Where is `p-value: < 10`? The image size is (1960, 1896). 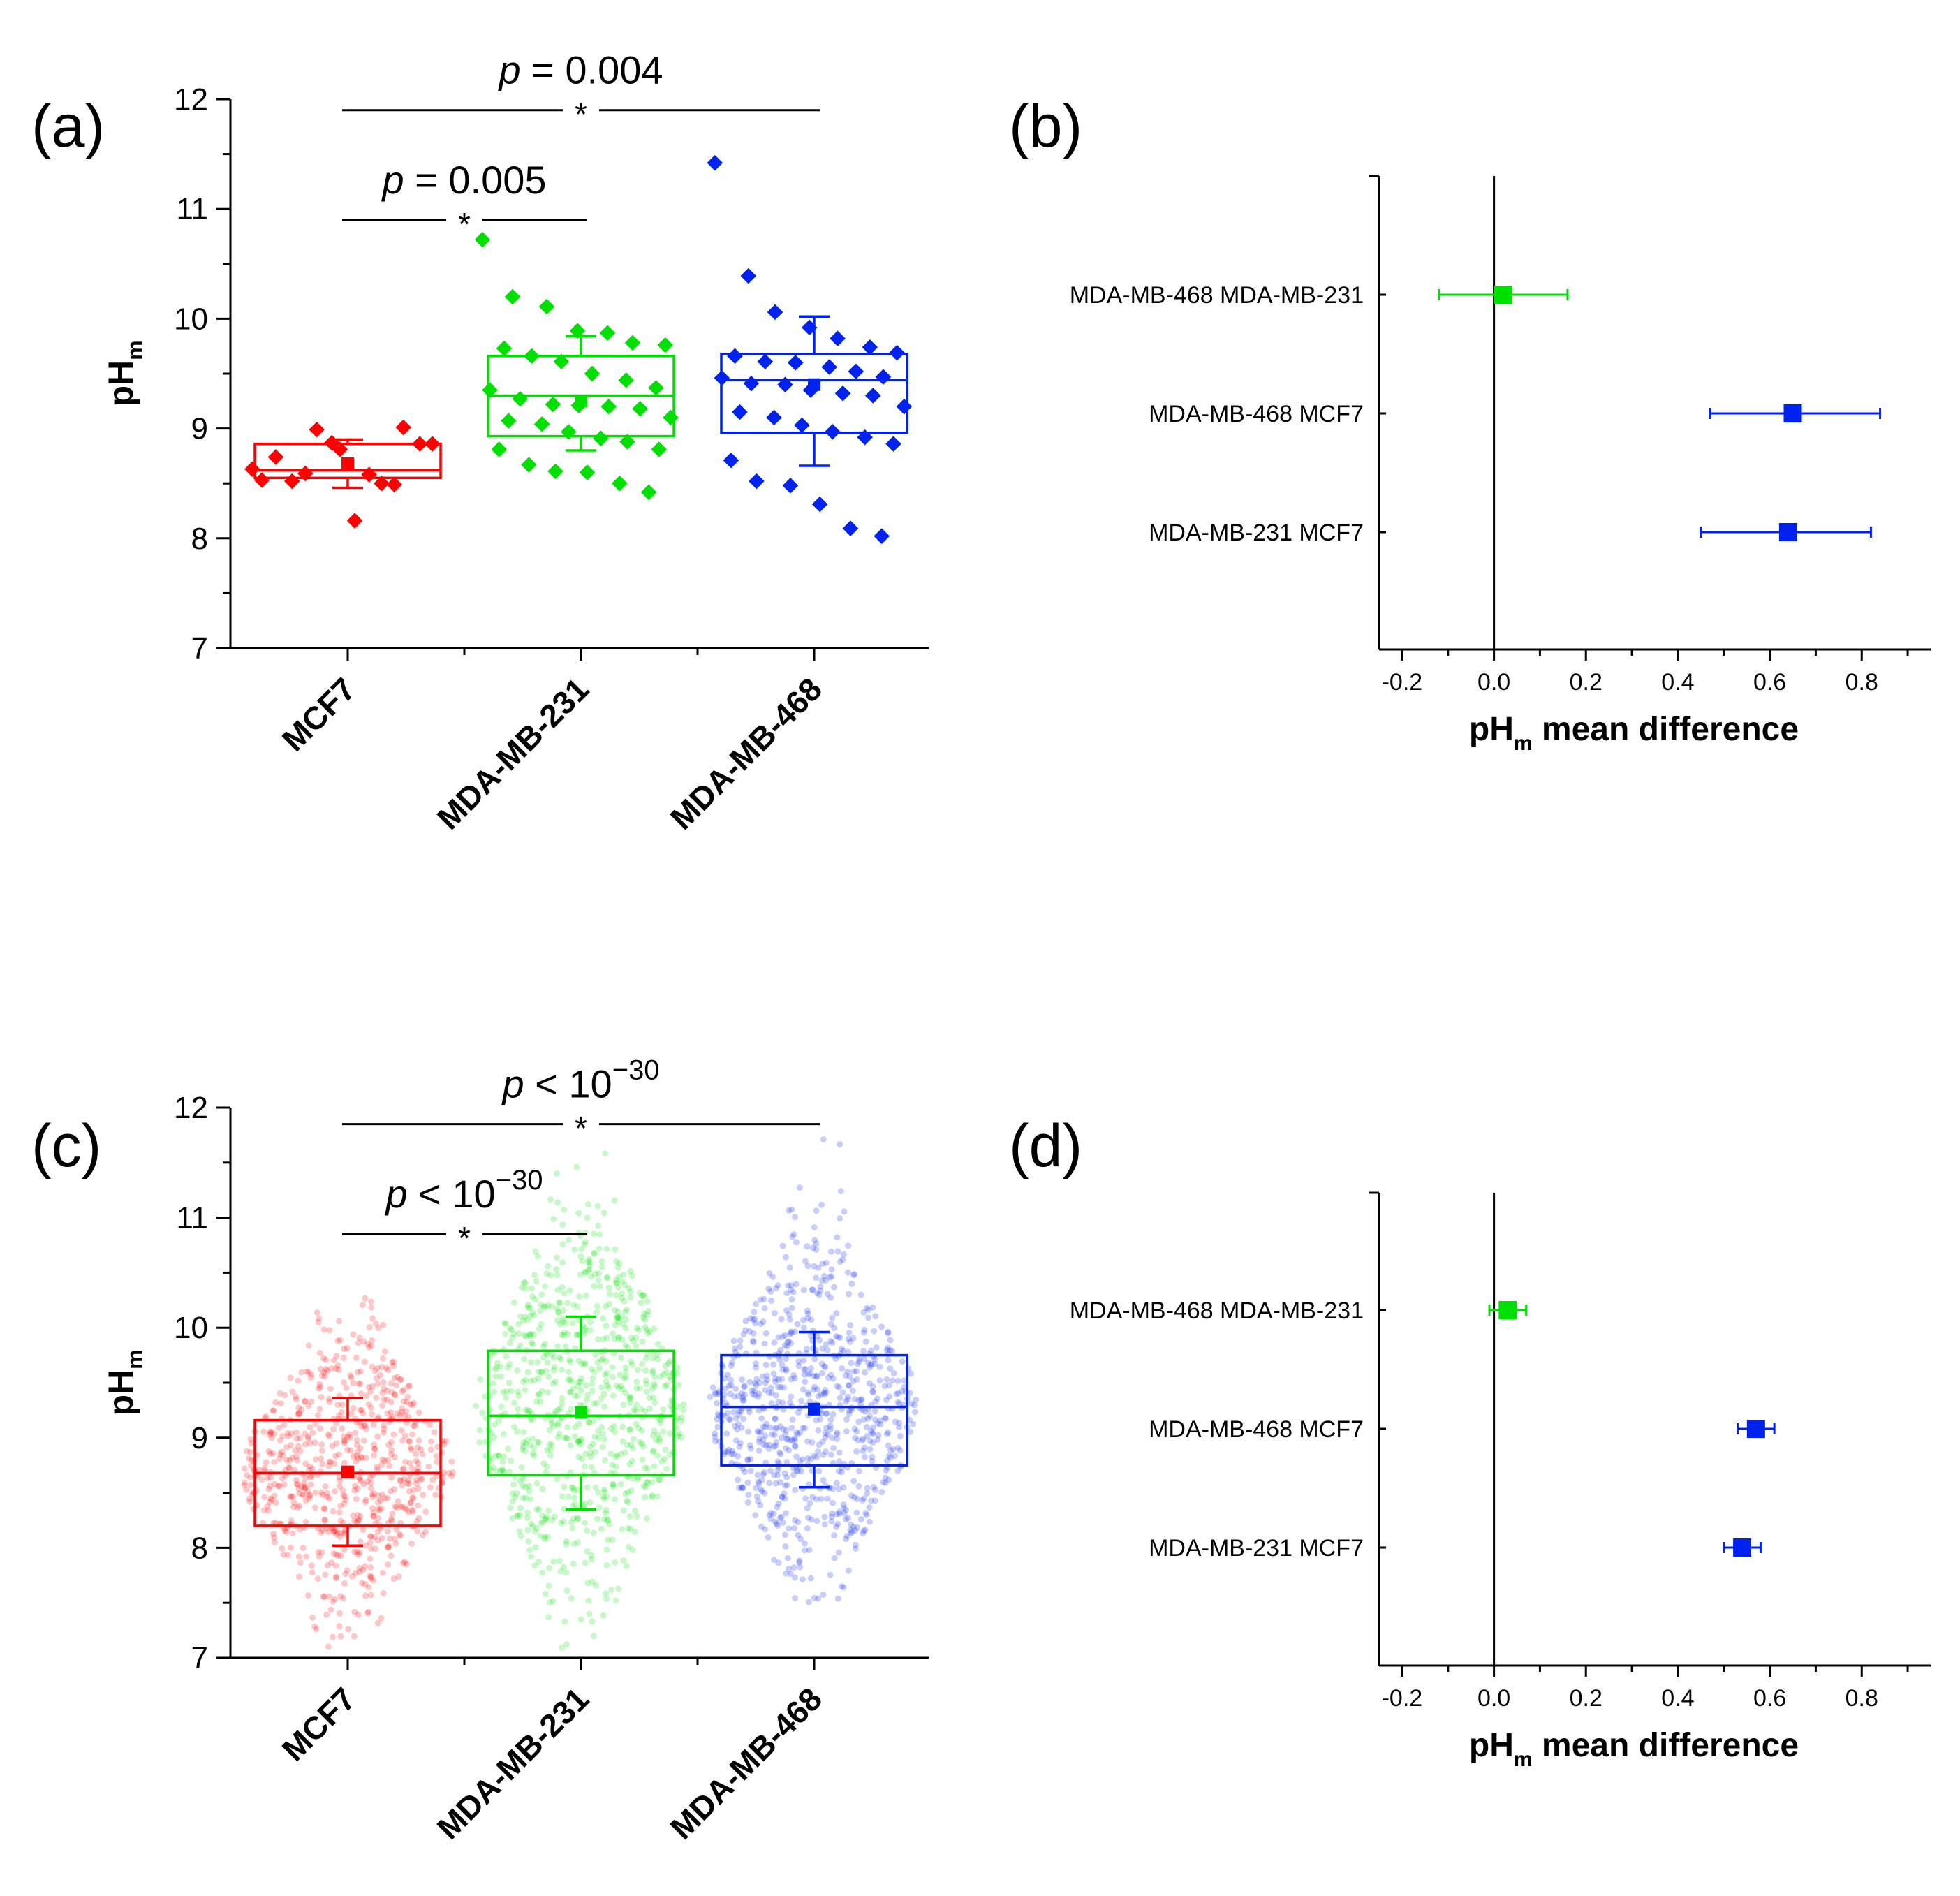
p-value: < 10 is located at coordinates (452, 1194).